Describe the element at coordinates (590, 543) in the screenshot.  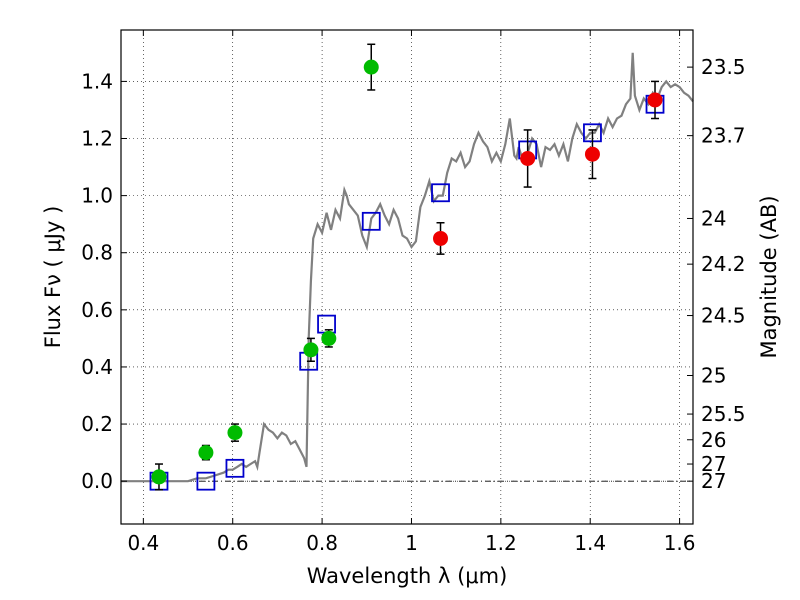
I see `x-tick-label: 1.4` at that location.